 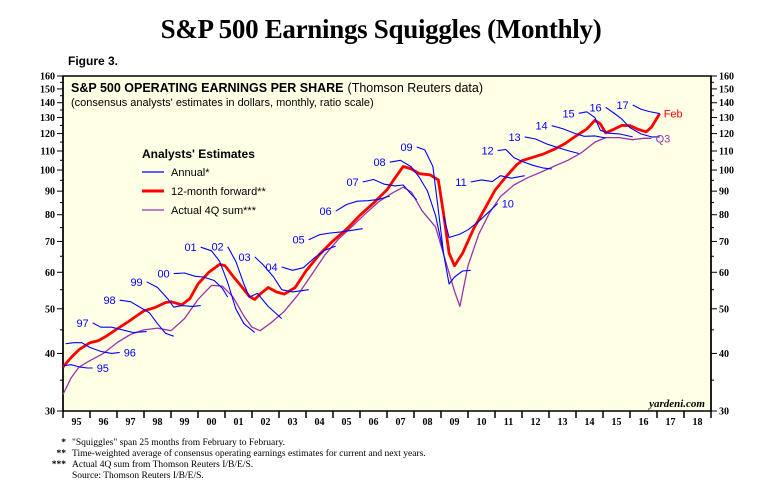 What do you see at coordinates (138, 476) in the screenshot?
I see `footnote-text: Source: Thomson Reuters I/B/E/S.` at bounding box center [138, 476].